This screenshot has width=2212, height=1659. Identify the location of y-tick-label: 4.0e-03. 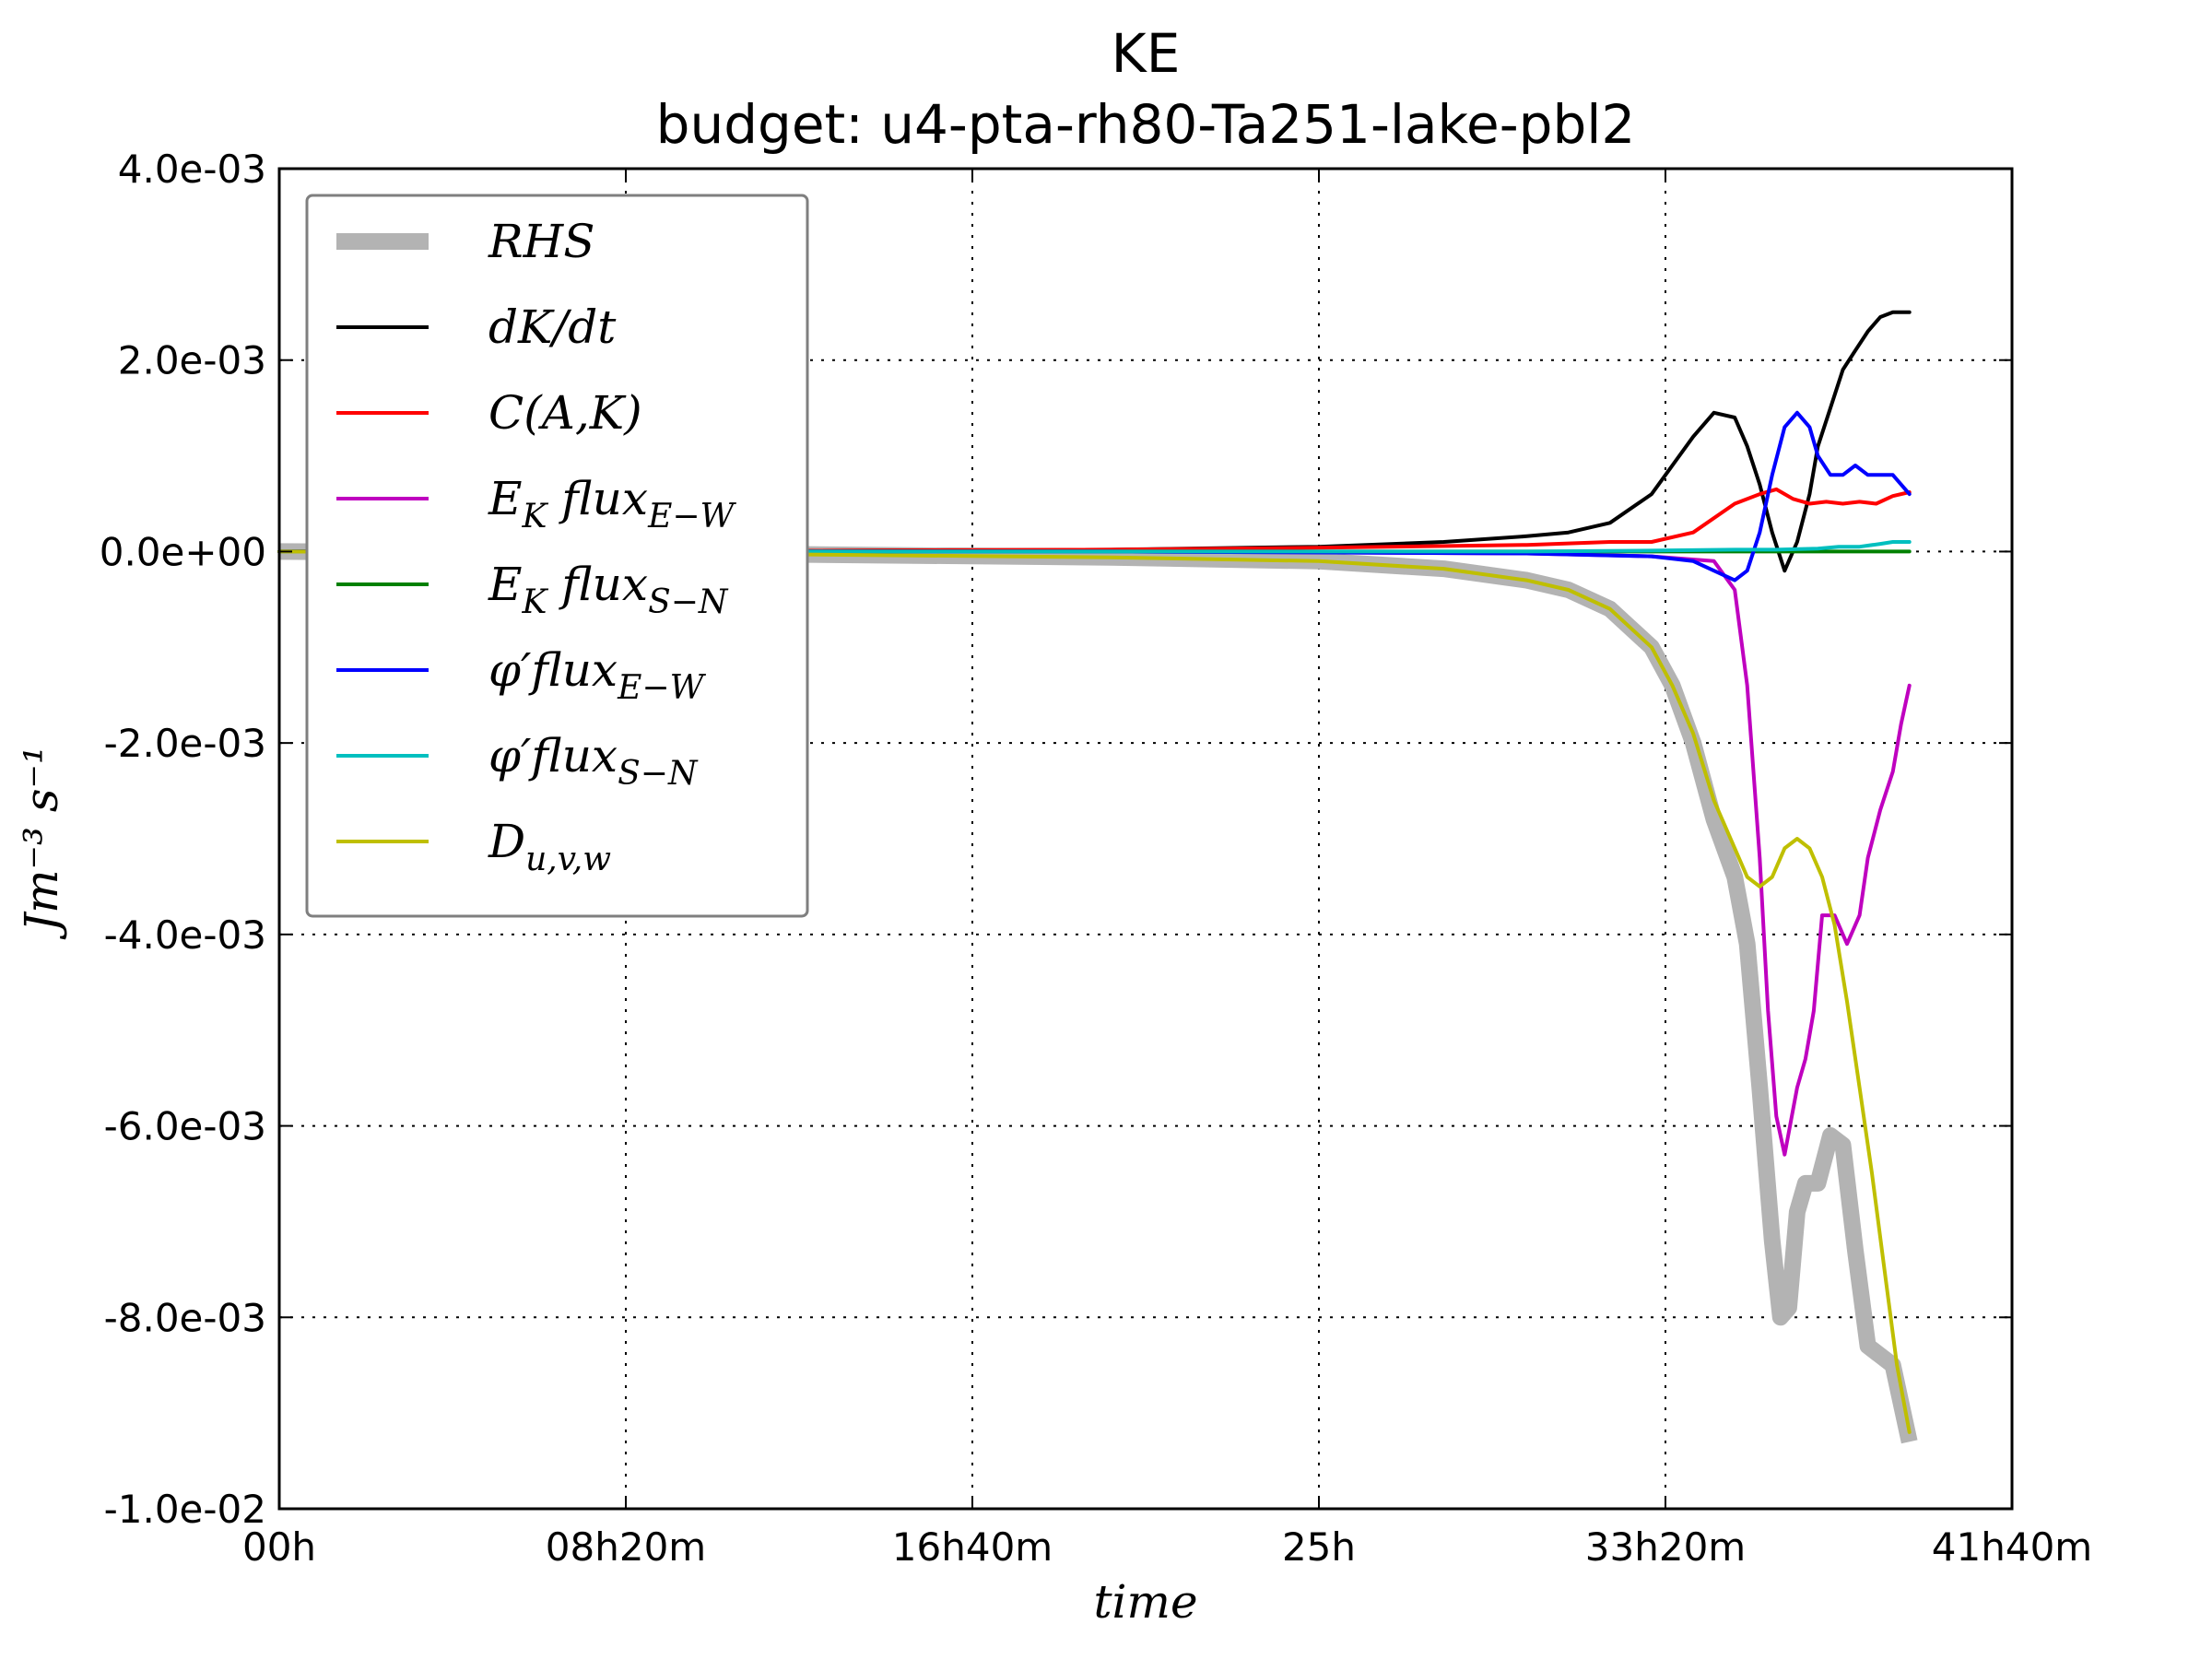
(192, 169).